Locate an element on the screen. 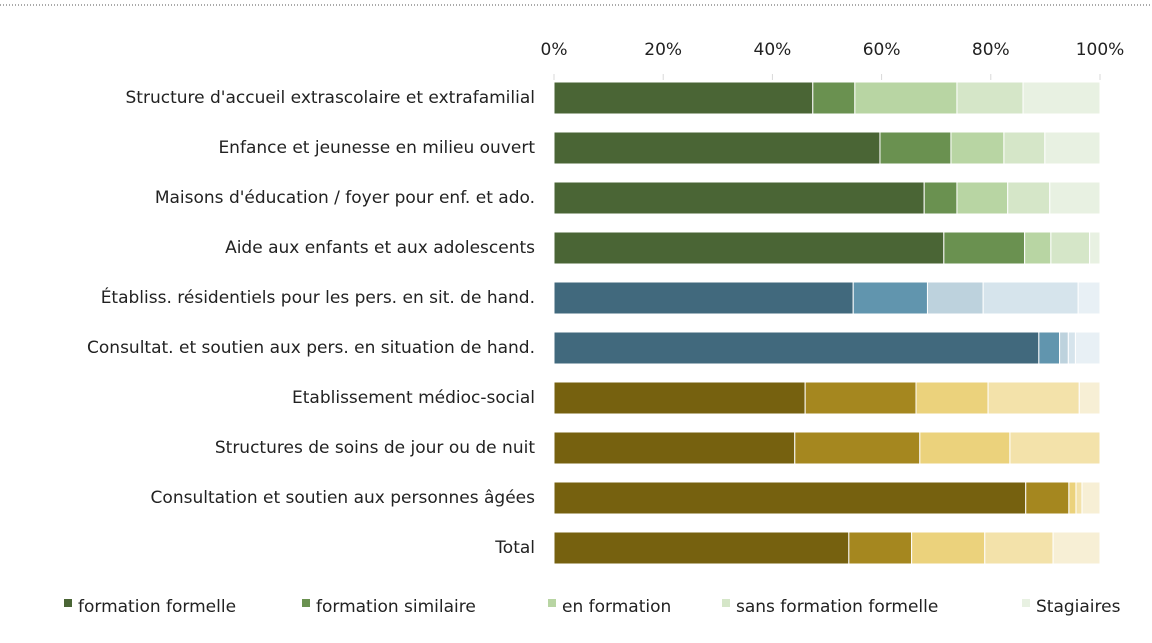 Image resolution: width=1152 pixels, height=643 pixels. legend-label: formation formelle is located at coordinates (157, 607).